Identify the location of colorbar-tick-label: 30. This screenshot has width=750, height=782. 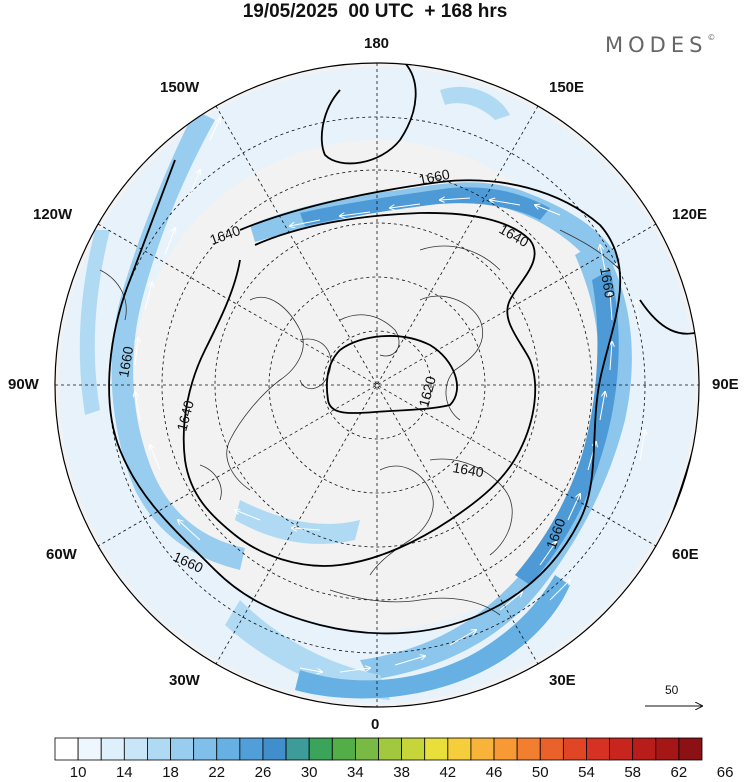
(309, 772).